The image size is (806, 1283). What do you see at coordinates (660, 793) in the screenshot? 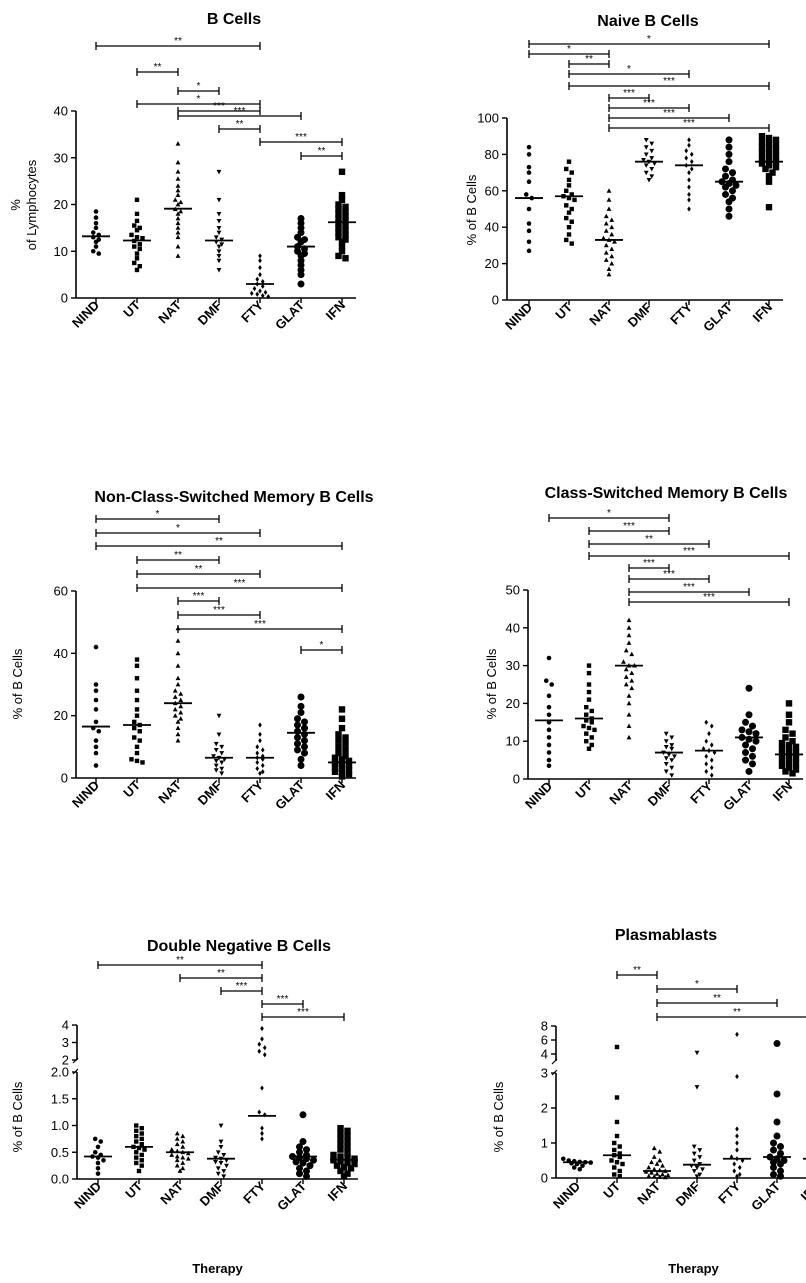
I see `x-tick-label: DMF` at bounding box center [660, 793].